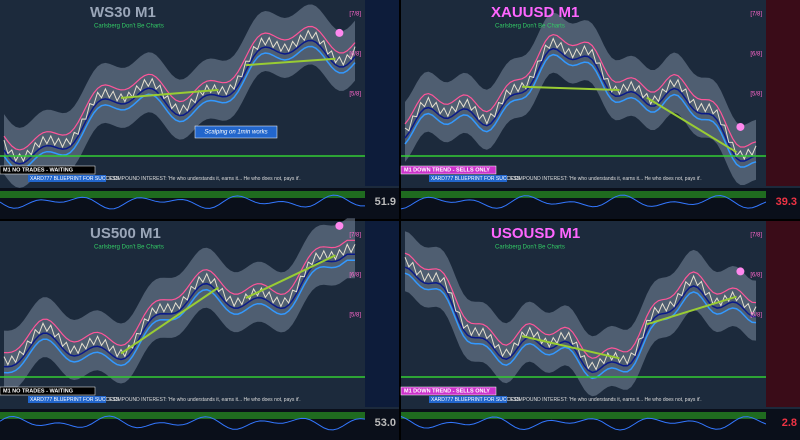  I want to click on note: Scalping on 1min works, so click(235, 133).